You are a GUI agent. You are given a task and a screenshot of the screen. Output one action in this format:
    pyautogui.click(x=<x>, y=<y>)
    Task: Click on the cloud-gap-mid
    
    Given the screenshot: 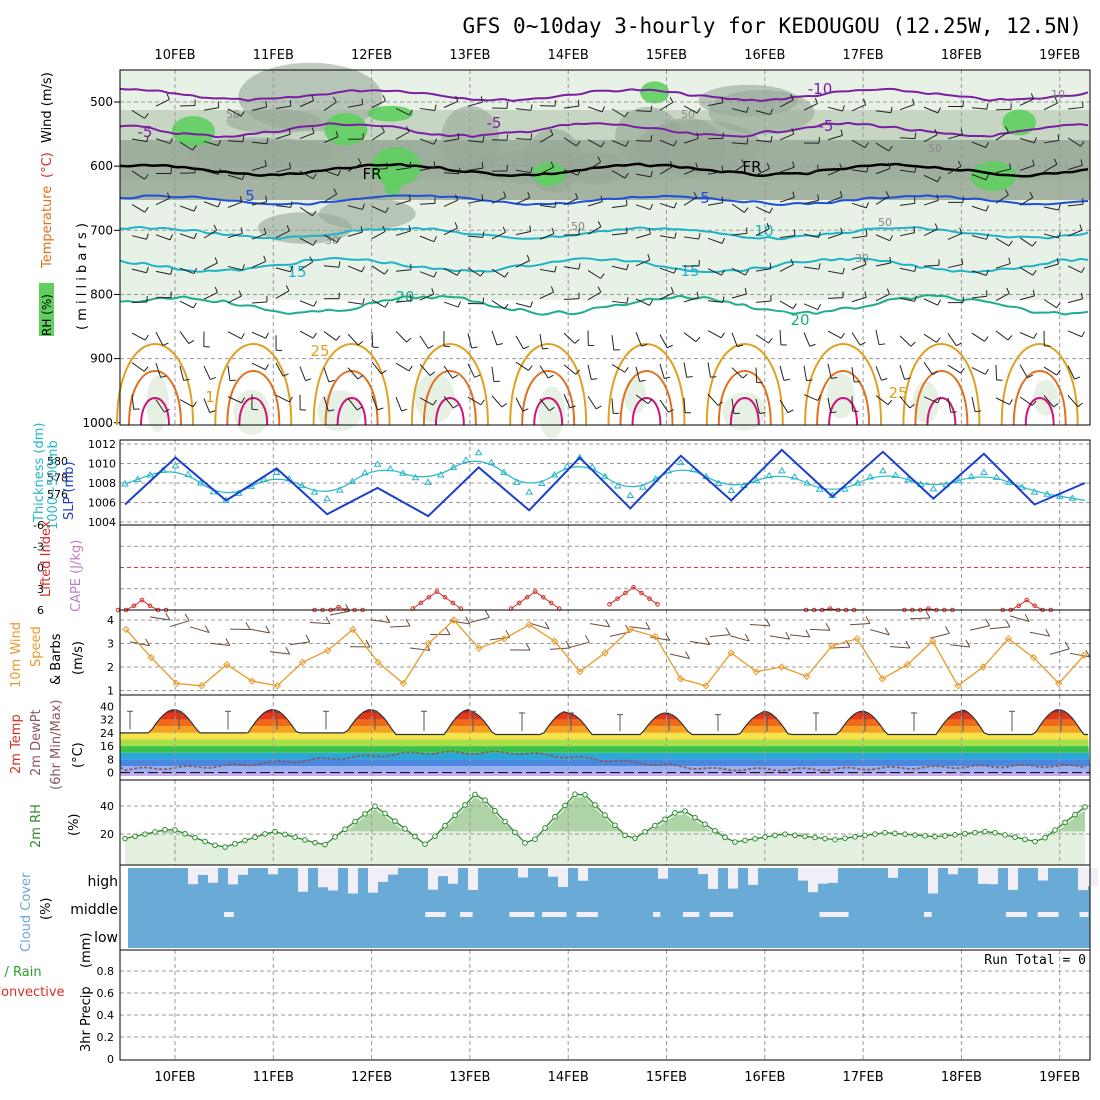 What is the action you would take?
    pyautogui.click(x=435, y=914)
    